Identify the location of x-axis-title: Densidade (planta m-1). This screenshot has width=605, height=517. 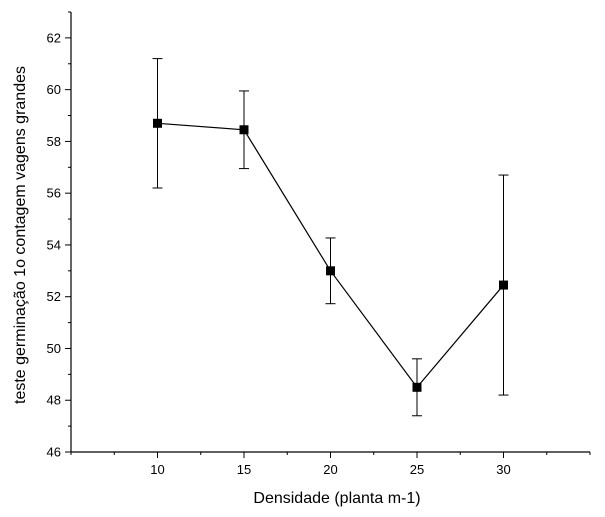
(336, 498).